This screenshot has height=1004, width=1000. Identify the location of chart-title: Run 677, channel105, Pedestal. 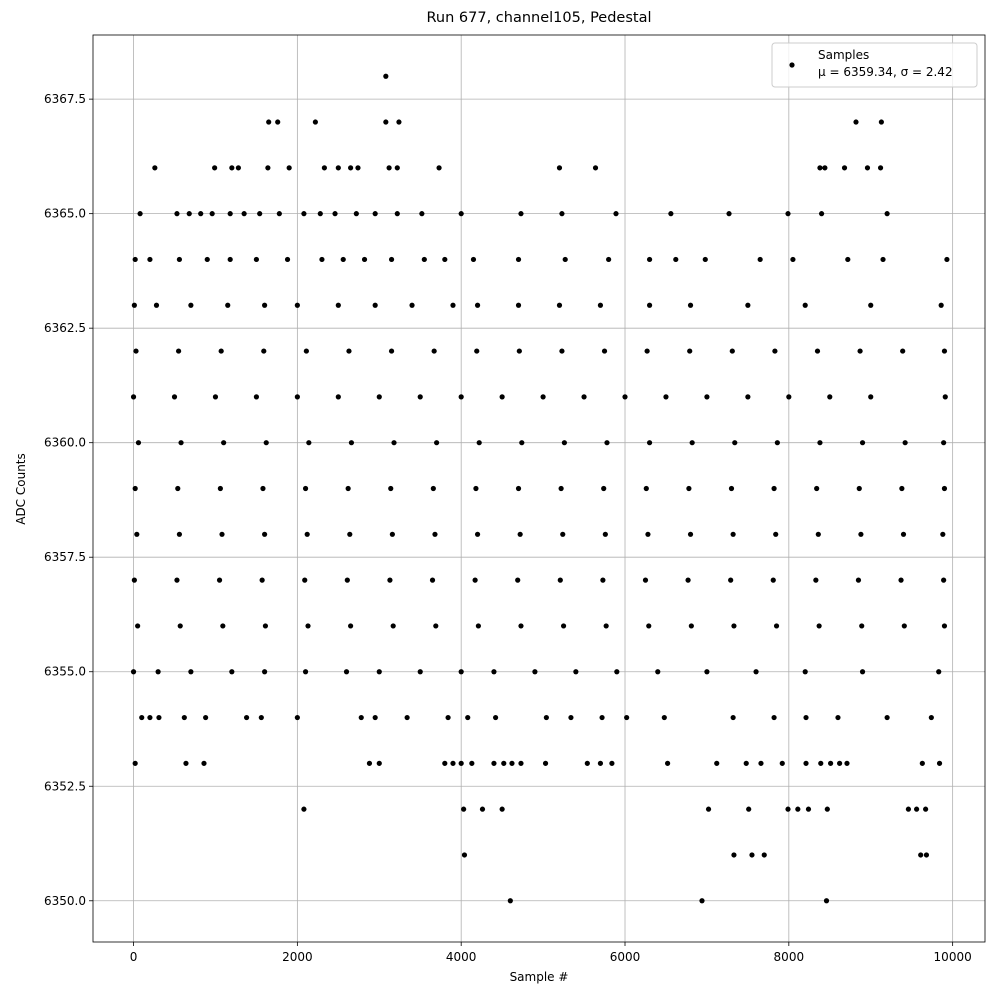
(538, 18).